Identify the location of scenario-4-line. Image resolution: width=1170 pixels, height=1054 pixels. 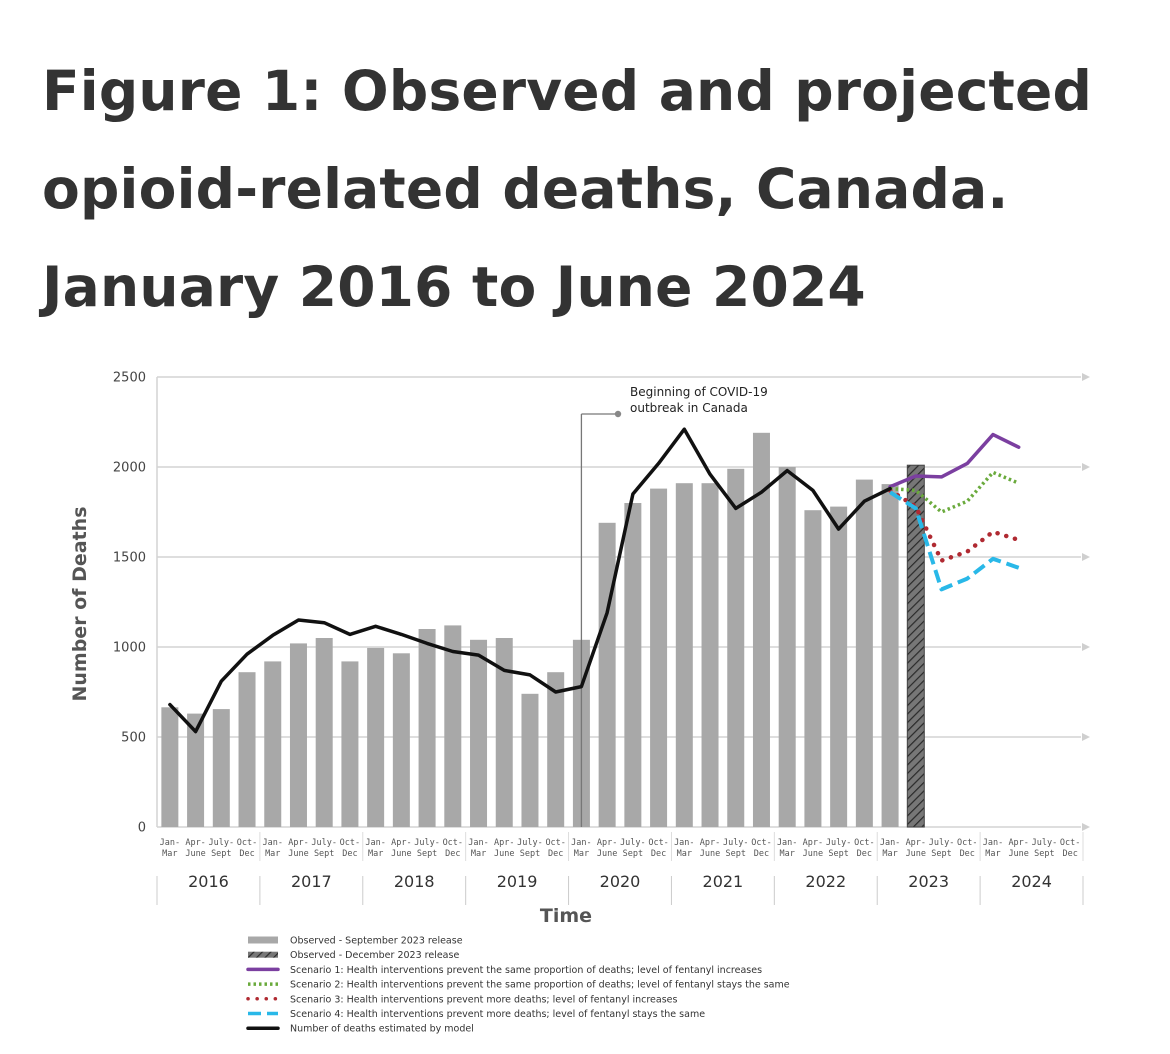
(954, 541).